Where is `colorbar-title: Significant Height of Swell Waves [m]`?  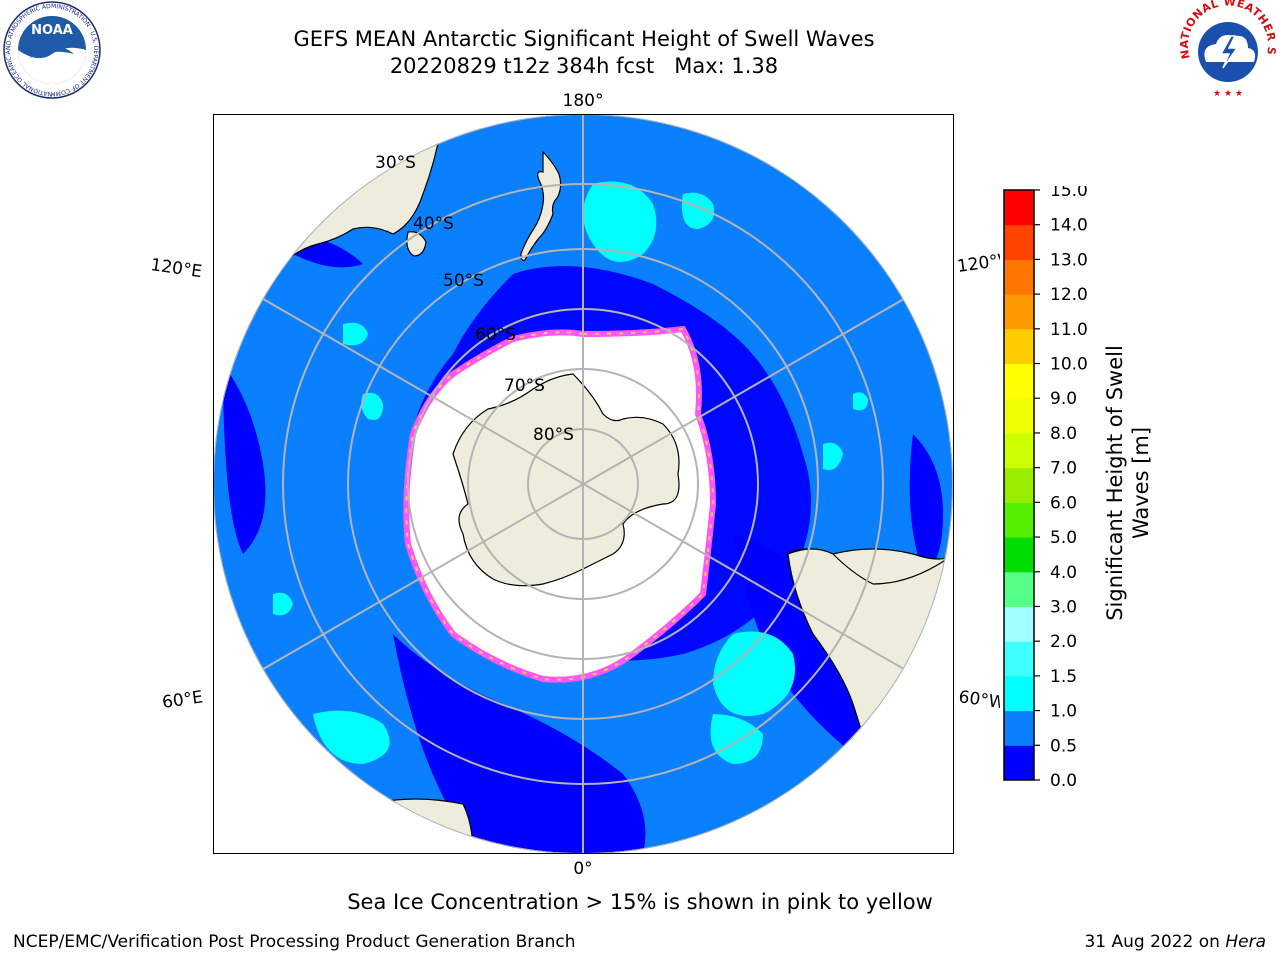 colorbar-title: Significant Height of Swell Waves [m] is located at coordinates (1128, 483).